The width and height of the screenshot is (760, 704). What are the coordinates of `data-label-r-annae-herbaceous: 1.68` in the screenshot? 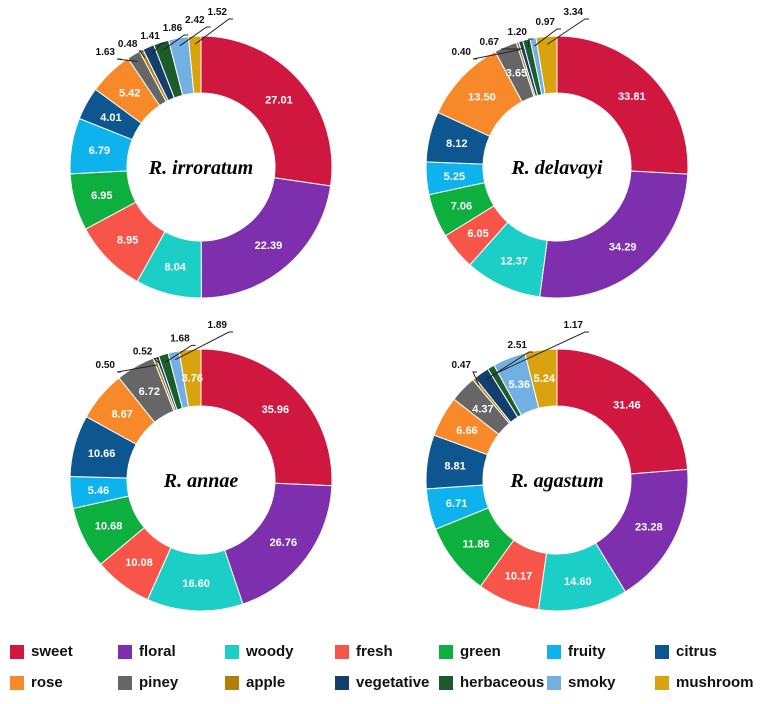 It's located at (180, 338).